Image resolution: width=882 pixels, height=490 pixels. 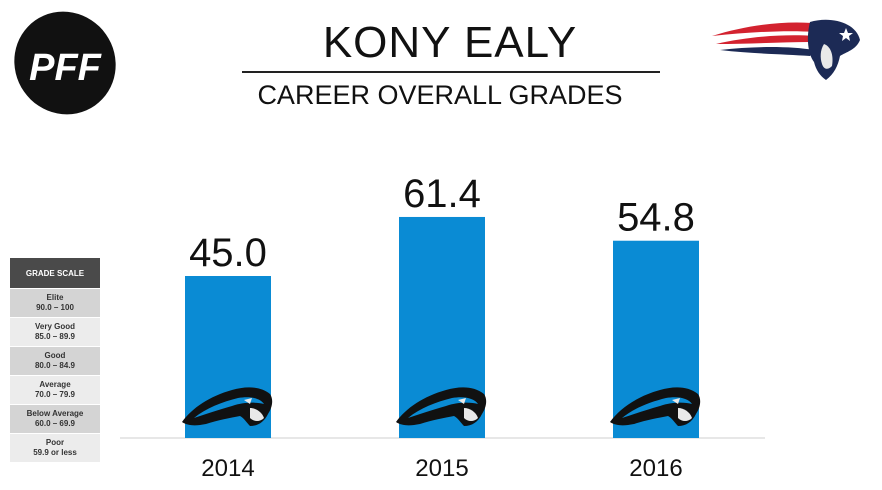 I want to click on grade-scale-row: Very Good 85.0 – 89.9, so click(x=55, y=332).